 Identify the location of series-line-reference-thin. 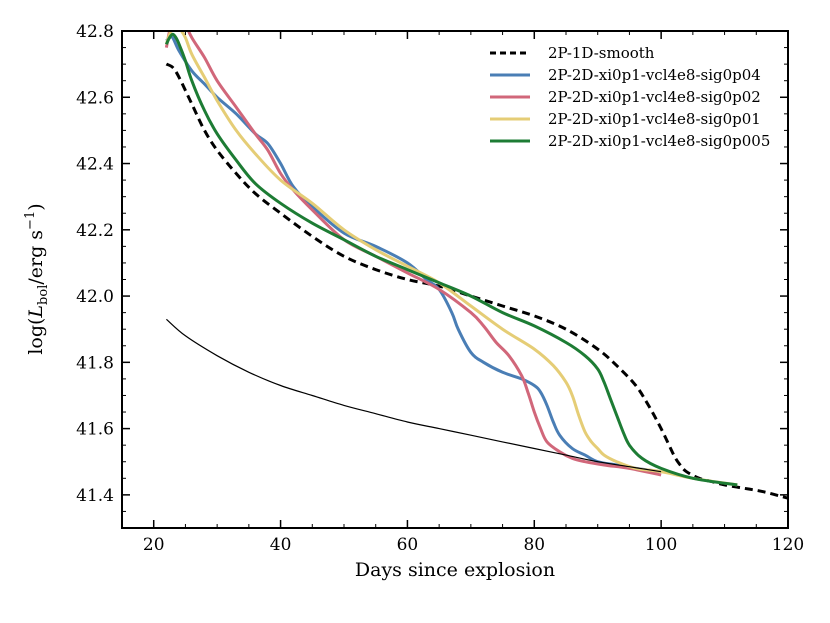
(414, 395).